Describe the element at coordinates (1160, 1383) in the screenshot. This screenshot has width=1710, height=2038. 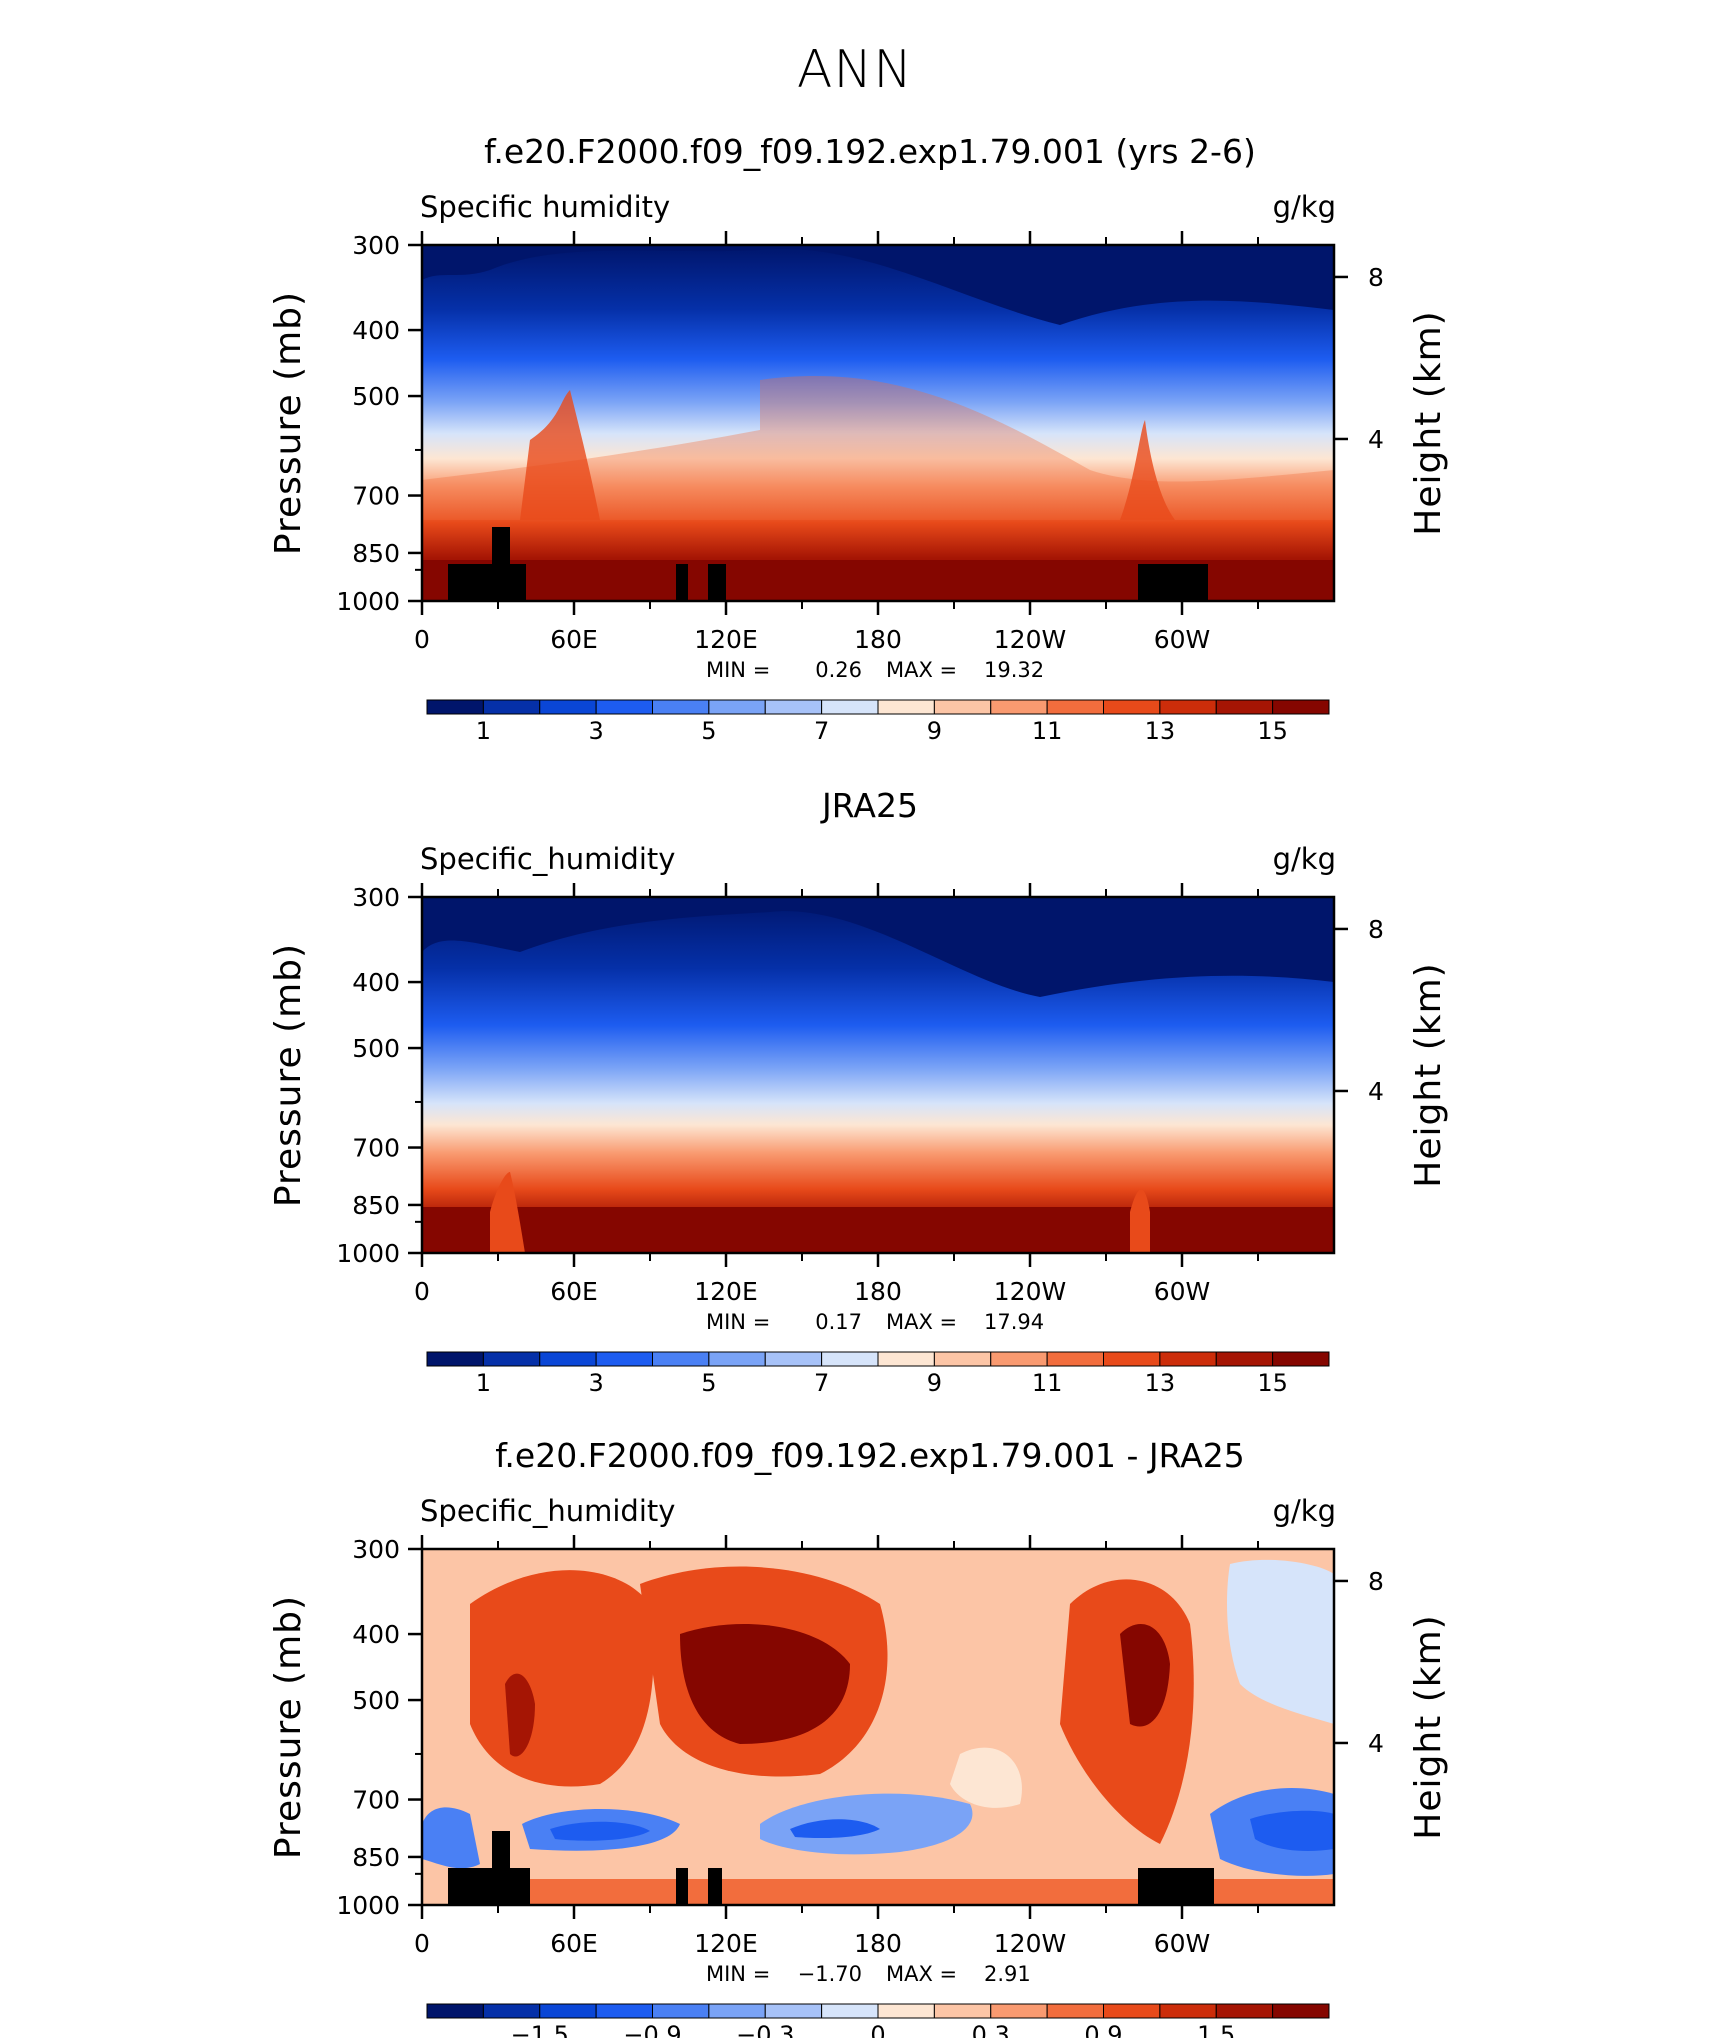
I see `colorbar-label: 13` at that location.